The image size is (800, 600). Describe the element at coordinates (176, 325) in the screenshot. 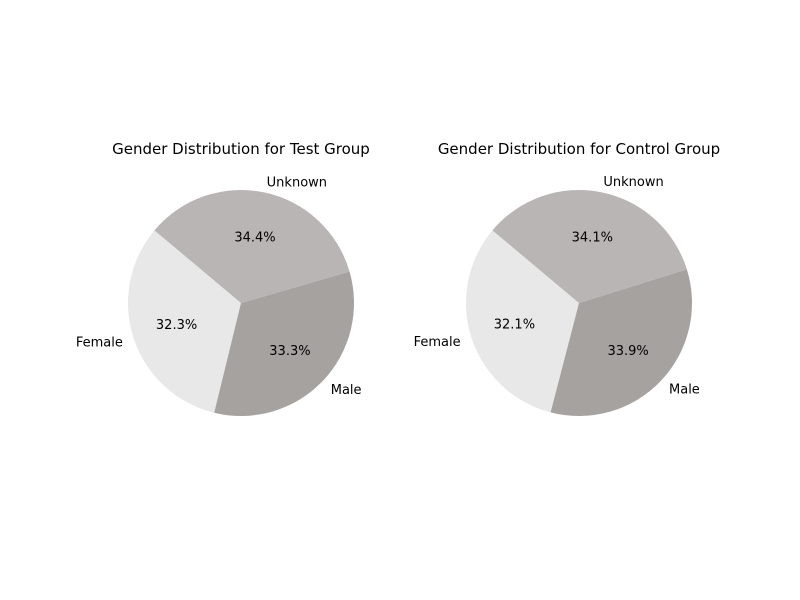

I see `slice-percent-female: 32.3%` at that location.